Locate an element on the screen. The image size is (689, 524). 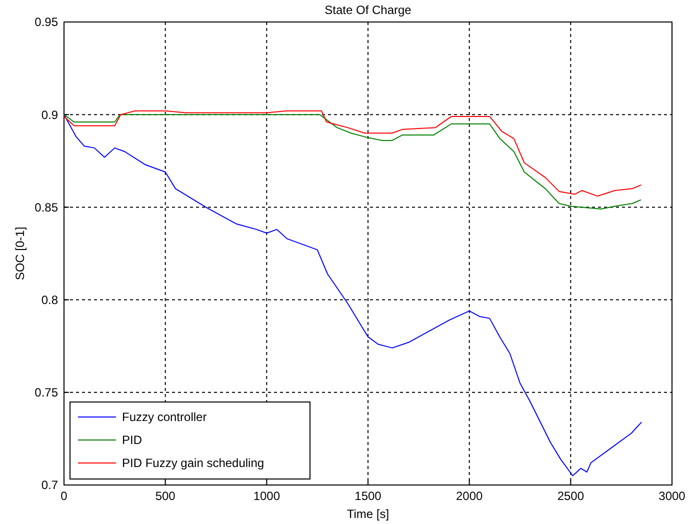
y-tick-label: 0.75 is located at coordinates (46, 393).